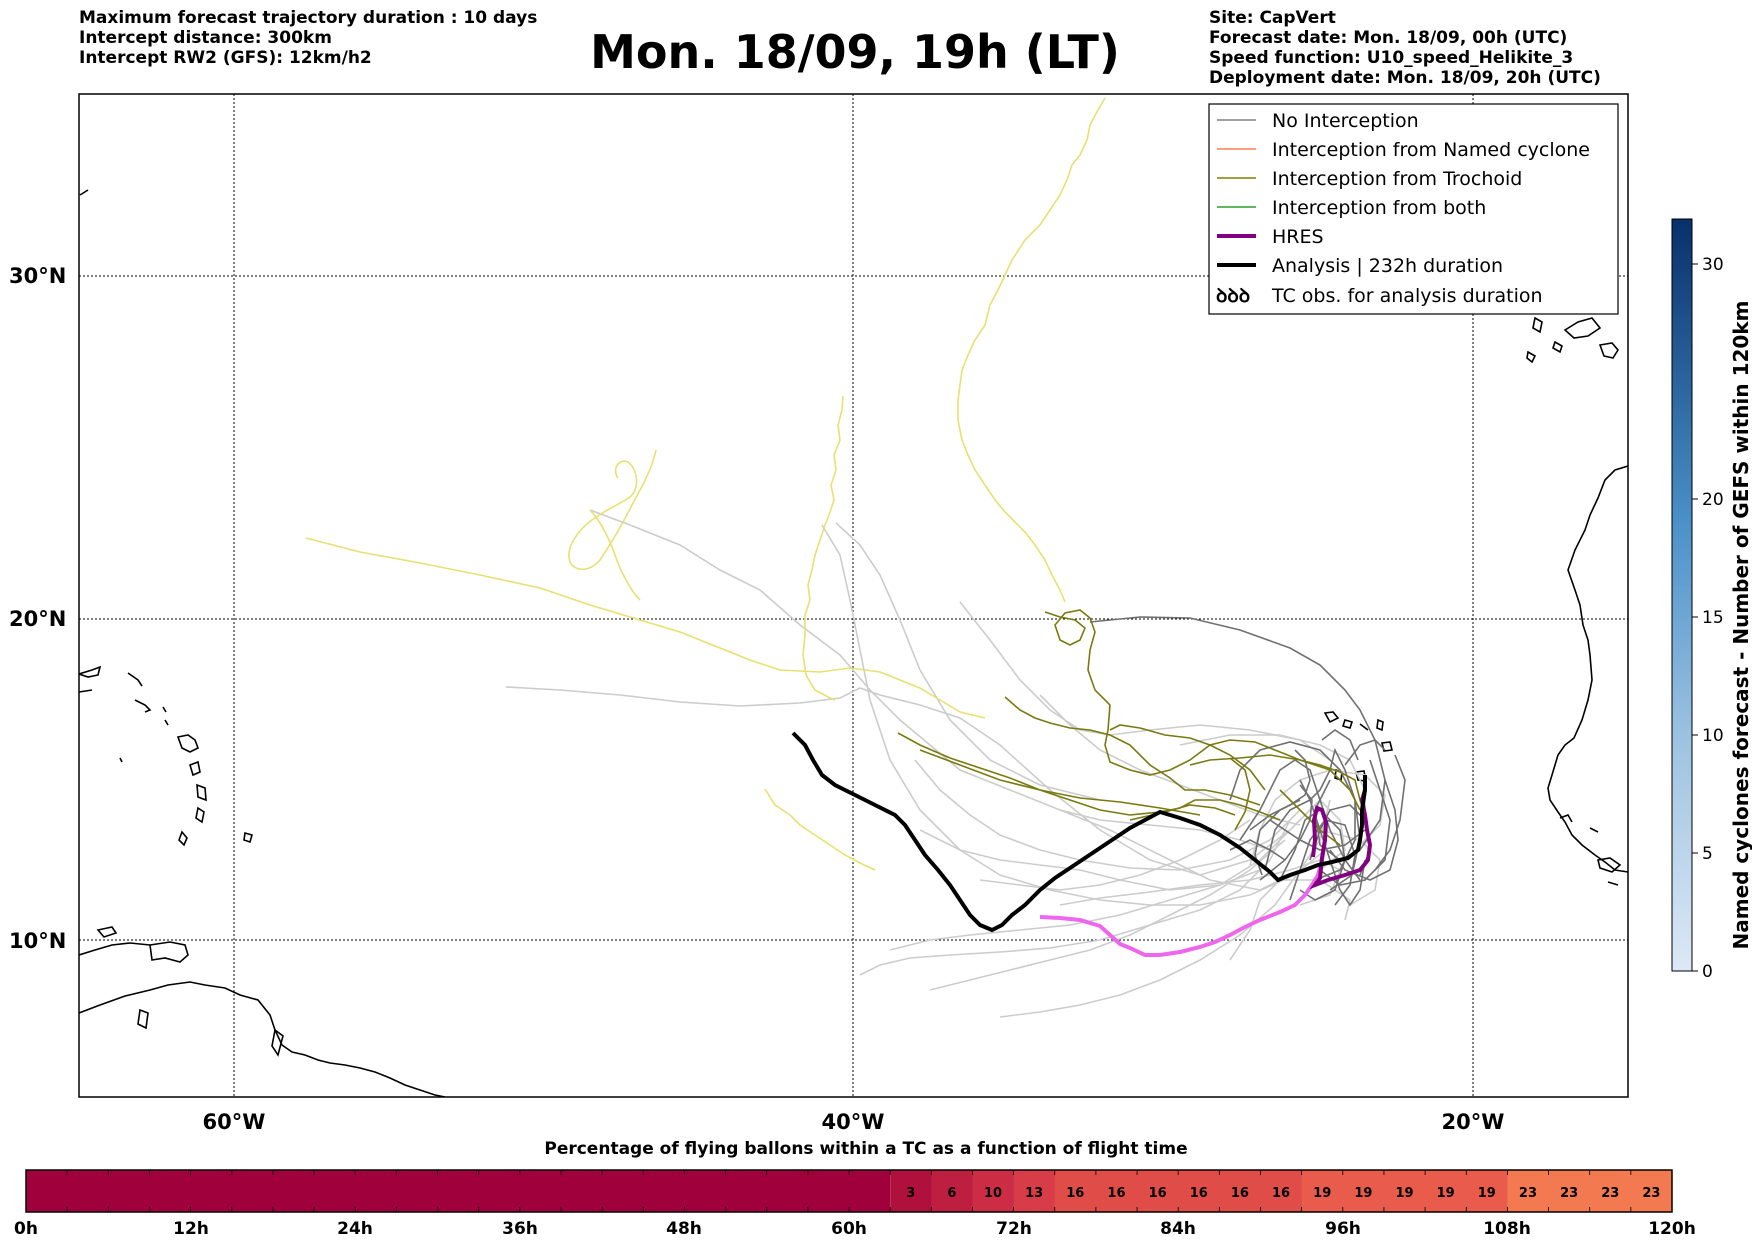  I want to click on trochoid-tracks, so click(1131, 727).